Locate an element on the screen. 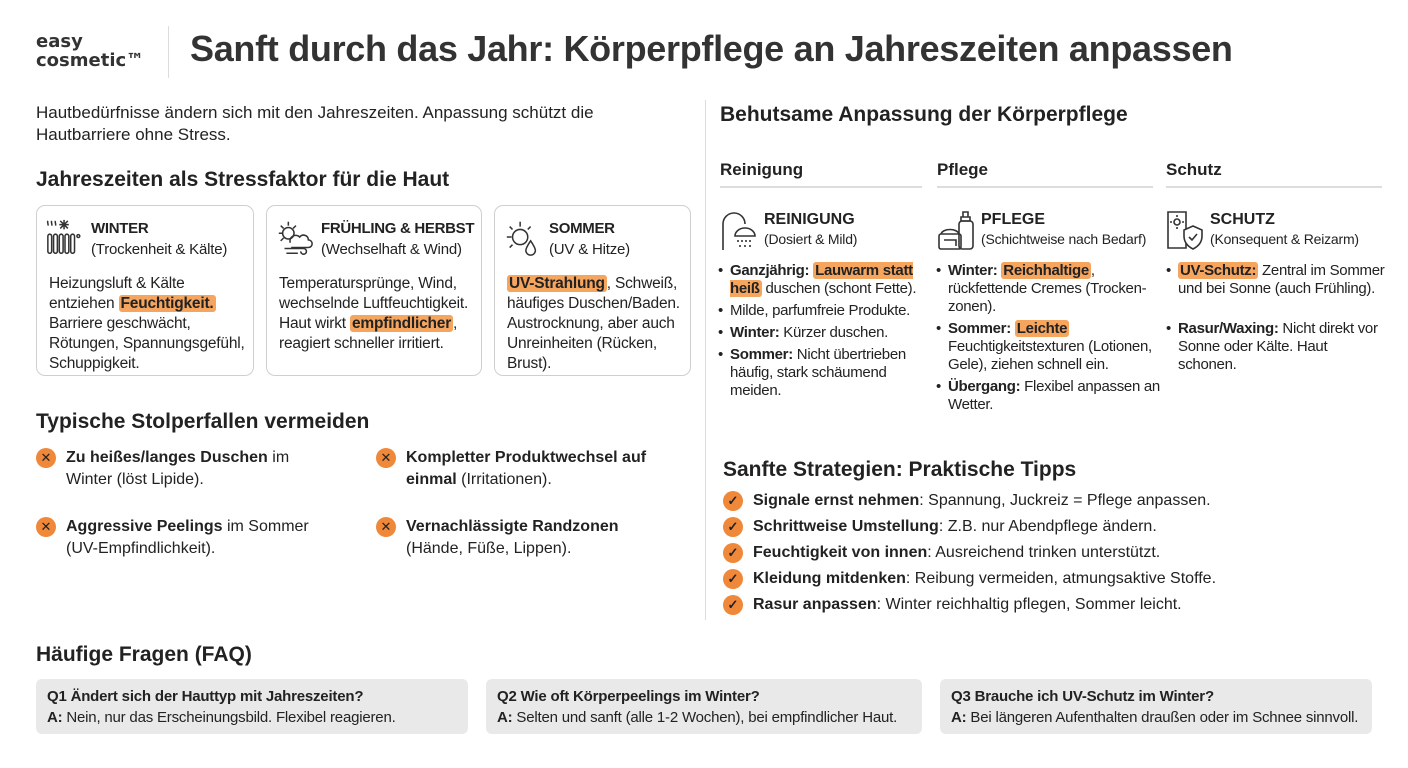 This screenshot has width=1408, height=768. bold-text: Winter: is located at coordinates (975, 270).